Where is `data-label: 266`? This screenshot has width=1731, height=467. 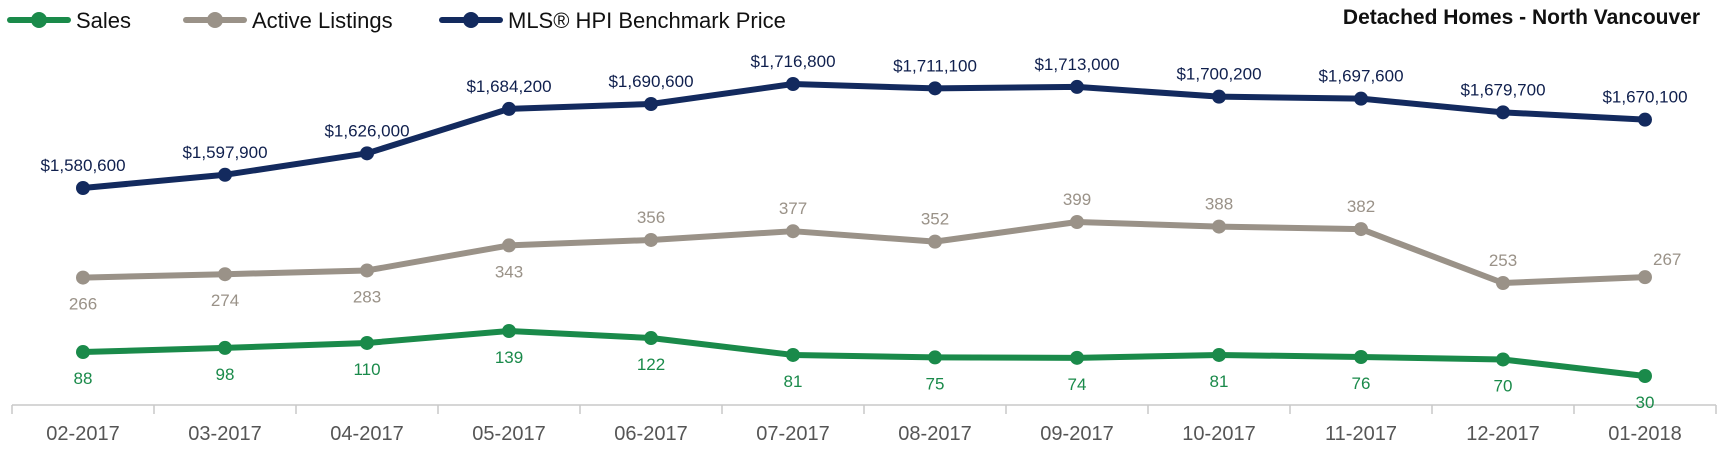 data-label: 266 is located at coordinates (83, 304).